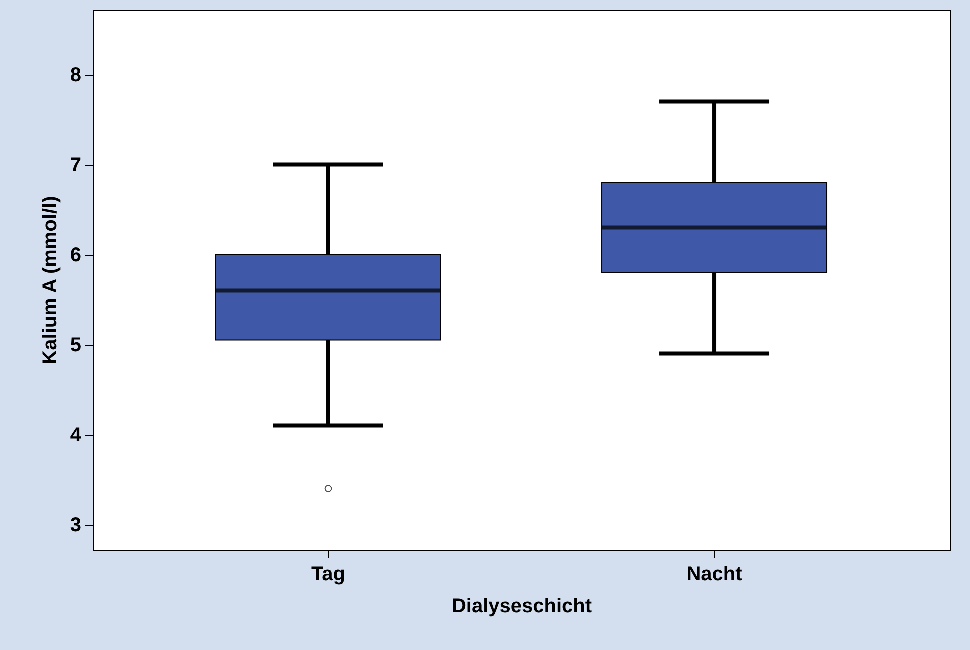  Describe the element at coordinates (76, 525) in the screenshot. I see `y-tick-label: 3` at that location.